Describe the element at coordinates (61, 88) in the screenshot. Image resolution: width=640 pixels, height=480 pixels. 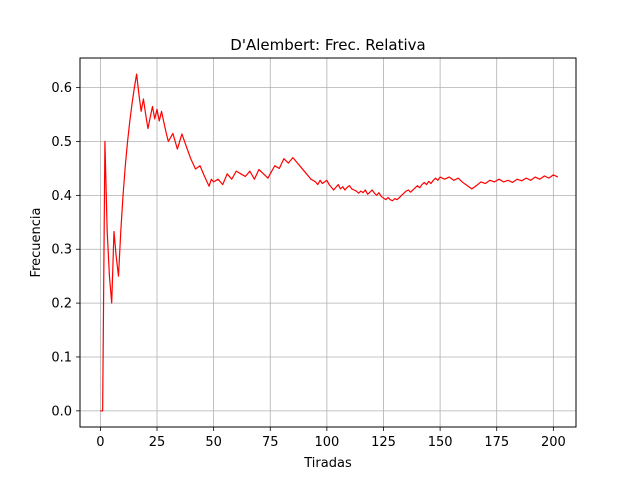
I see `y-tick-label: 0.6` at that location.